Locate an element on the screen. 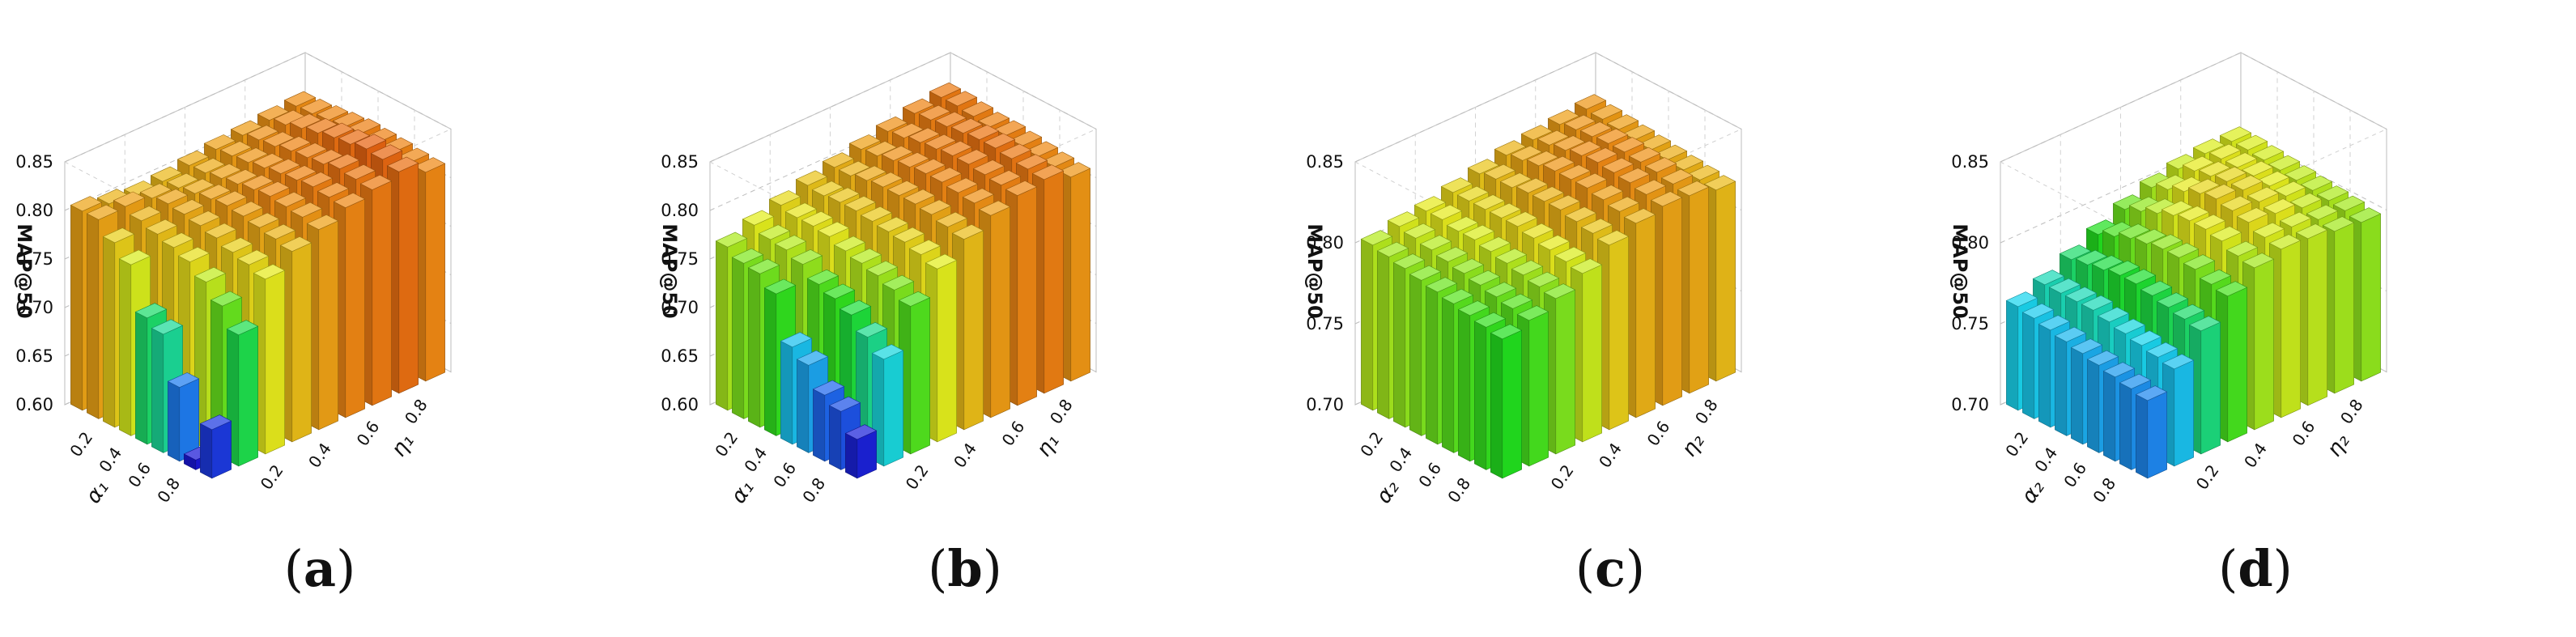 This screenshot has height=637, width=2576. caption-a: (a) is located at coordinates (320, 568).